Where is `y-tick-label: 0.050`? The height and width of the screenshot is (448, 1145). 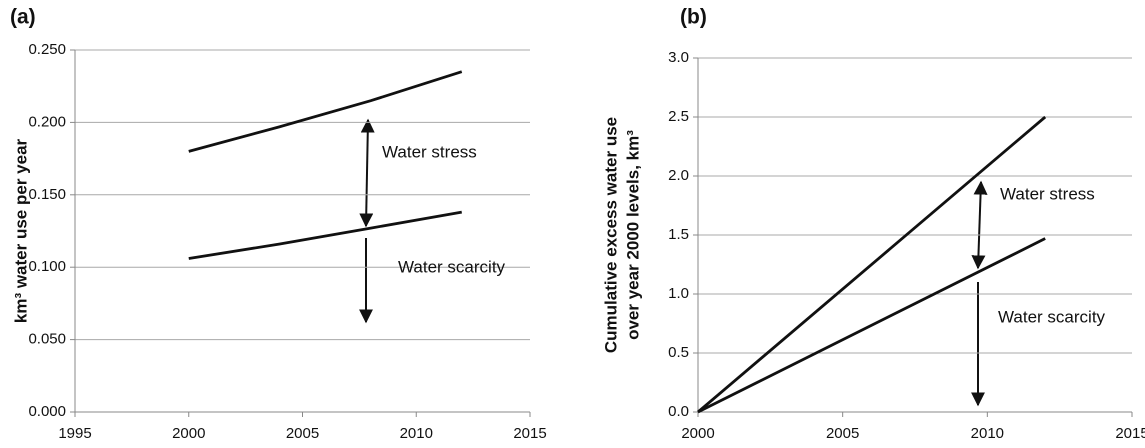
y-tick-label: 0.050 is located at coordinates (47, 339).